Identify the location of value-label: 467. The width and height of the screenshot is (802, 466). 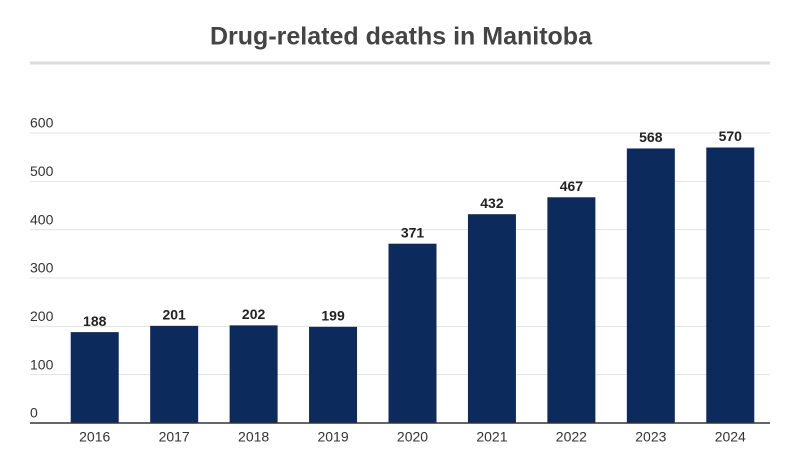
(572, 186).